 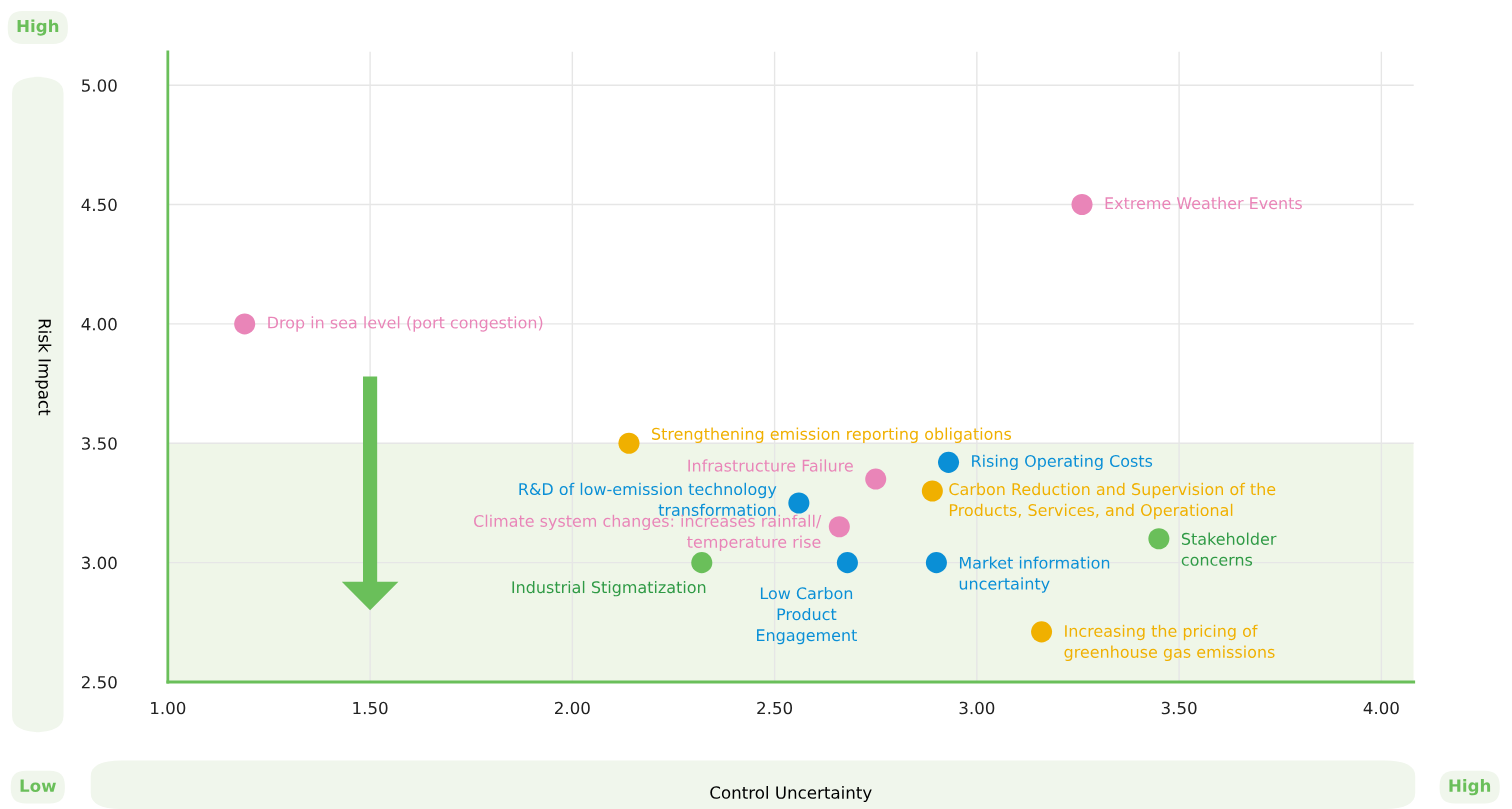 I want to click on annotation: Stakeholder concerns, so click(x=1229, y=549).